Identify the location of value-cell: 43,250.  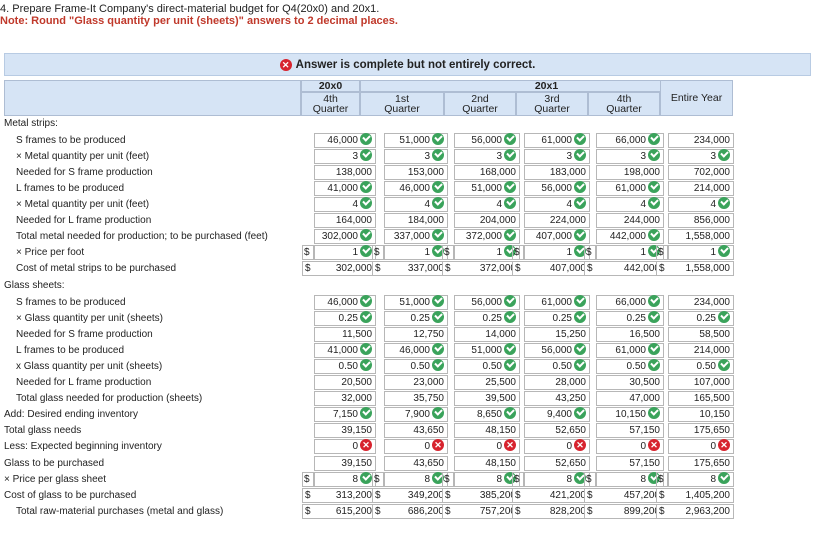
(557, 398).